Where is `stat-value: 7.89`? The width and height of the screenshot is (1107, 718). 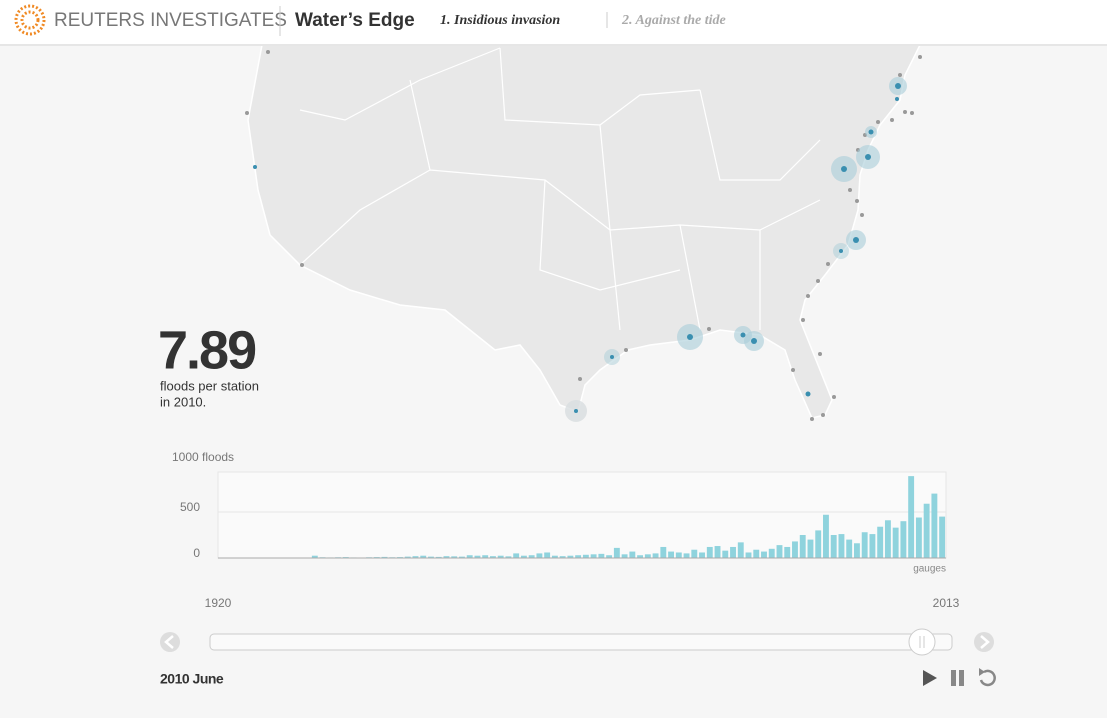 stat-value: 7.89 is located at coordinates (207, 350).